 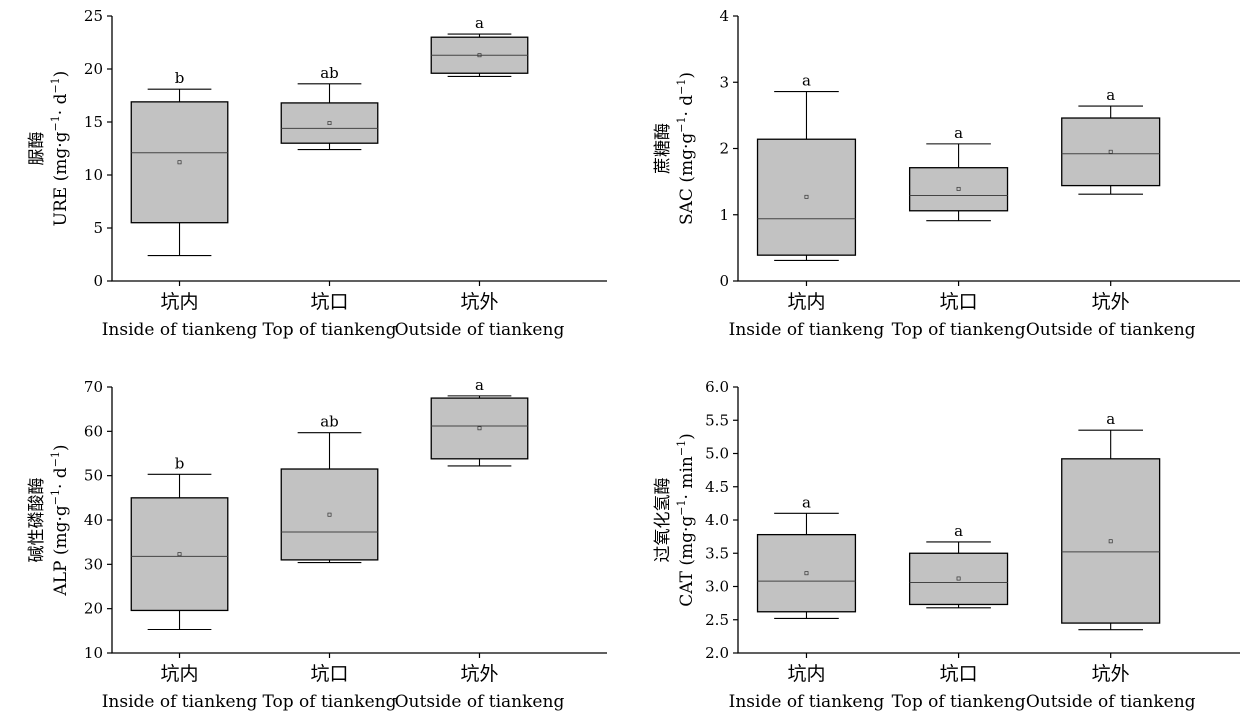 What do you see at coordinates (37, 520) in the screenshot?
I see `y-axis-label-cn: 碱性磷酸酶` at bounding box center [37, 520].